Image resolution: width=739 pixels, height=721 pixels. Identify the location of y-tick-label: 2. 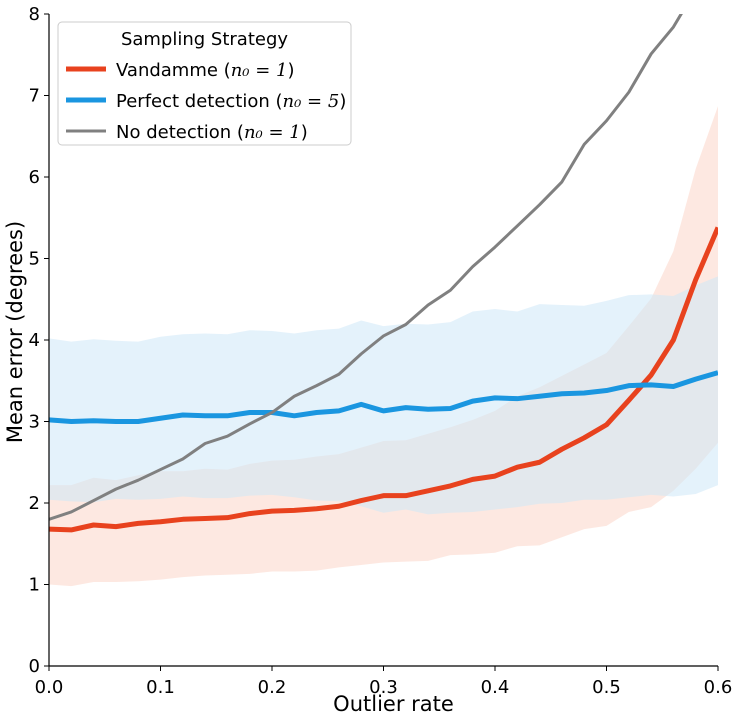
(34, 503).